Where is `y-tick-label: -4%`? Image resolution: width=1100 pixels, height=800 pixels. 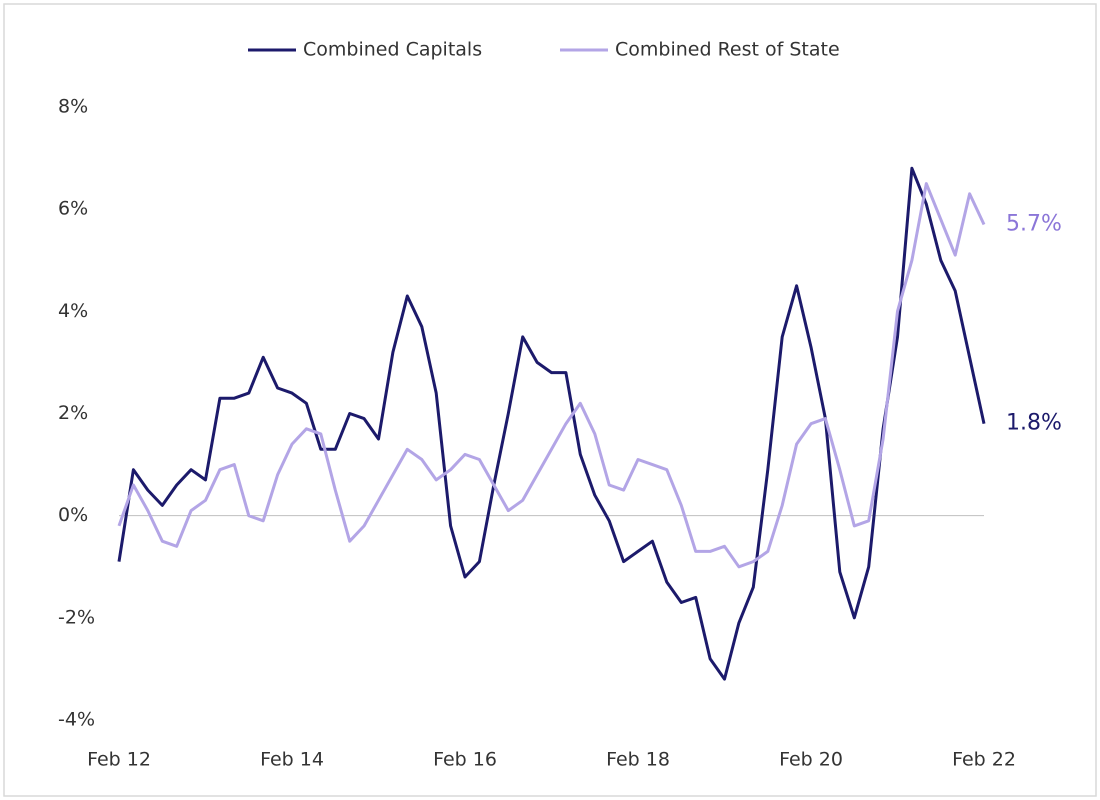
y-tick-label: -4% is located at coordinates (76, 720).